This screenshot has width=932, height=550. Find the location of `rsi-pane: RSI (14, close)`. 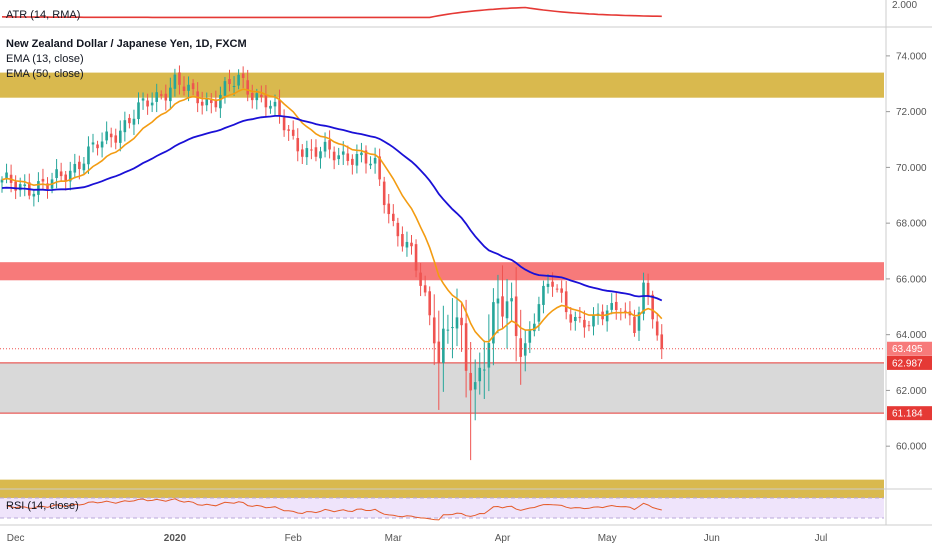

rsi-pane: RSI (14, close) is located at coordinates (442, 509).